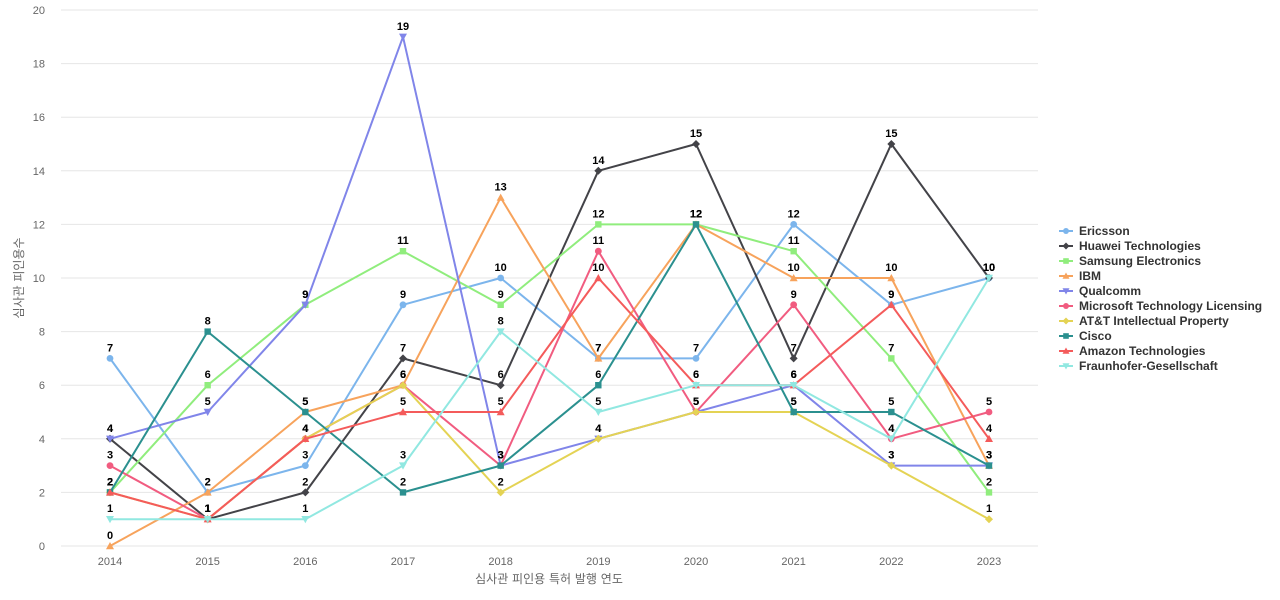  I want to click on legend-item: Ericsson, so click(1094, 231).